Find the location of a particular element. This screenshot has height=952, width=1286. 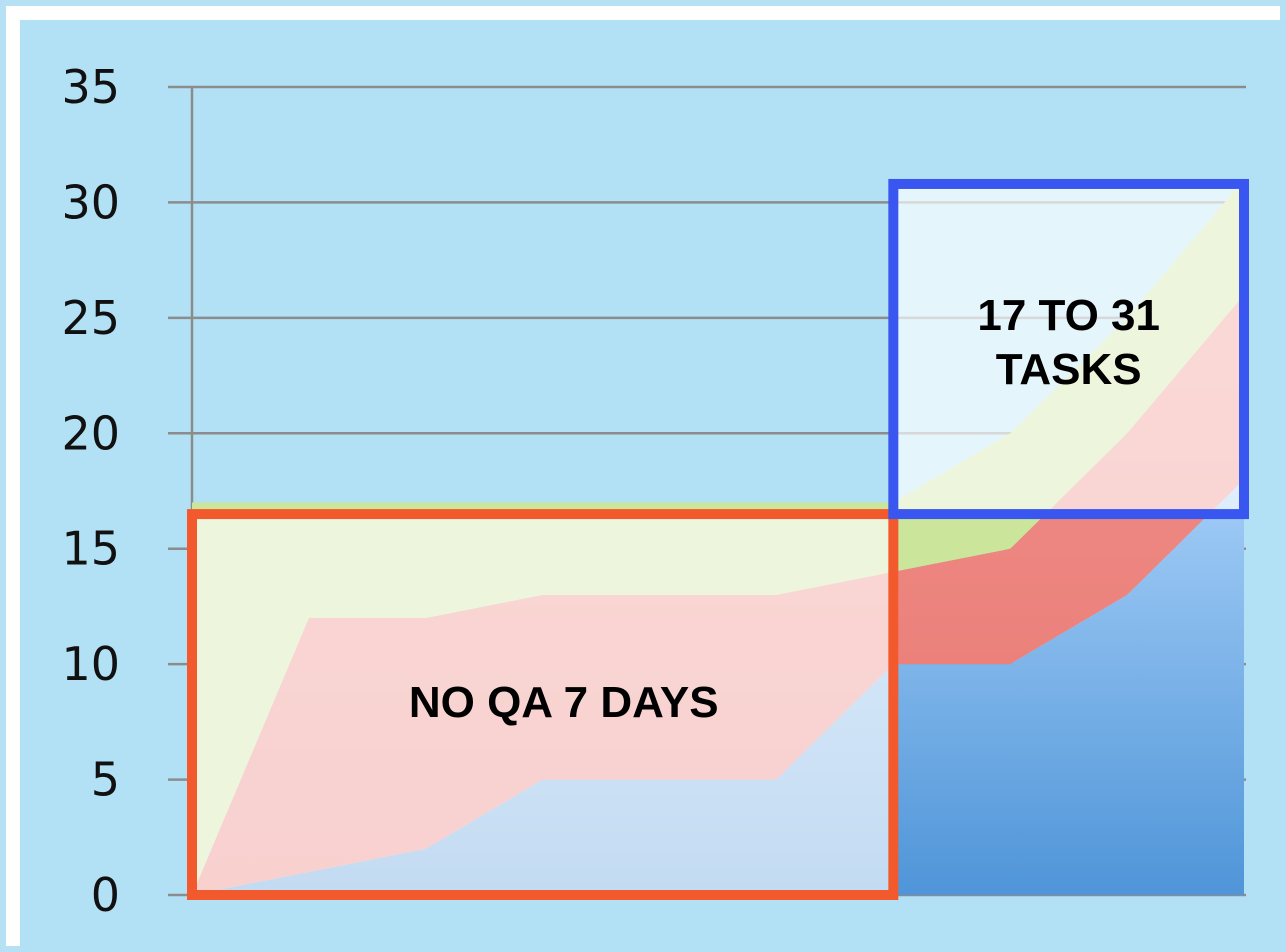

y-tick-label: 30 is located at coordinates (90, 202).